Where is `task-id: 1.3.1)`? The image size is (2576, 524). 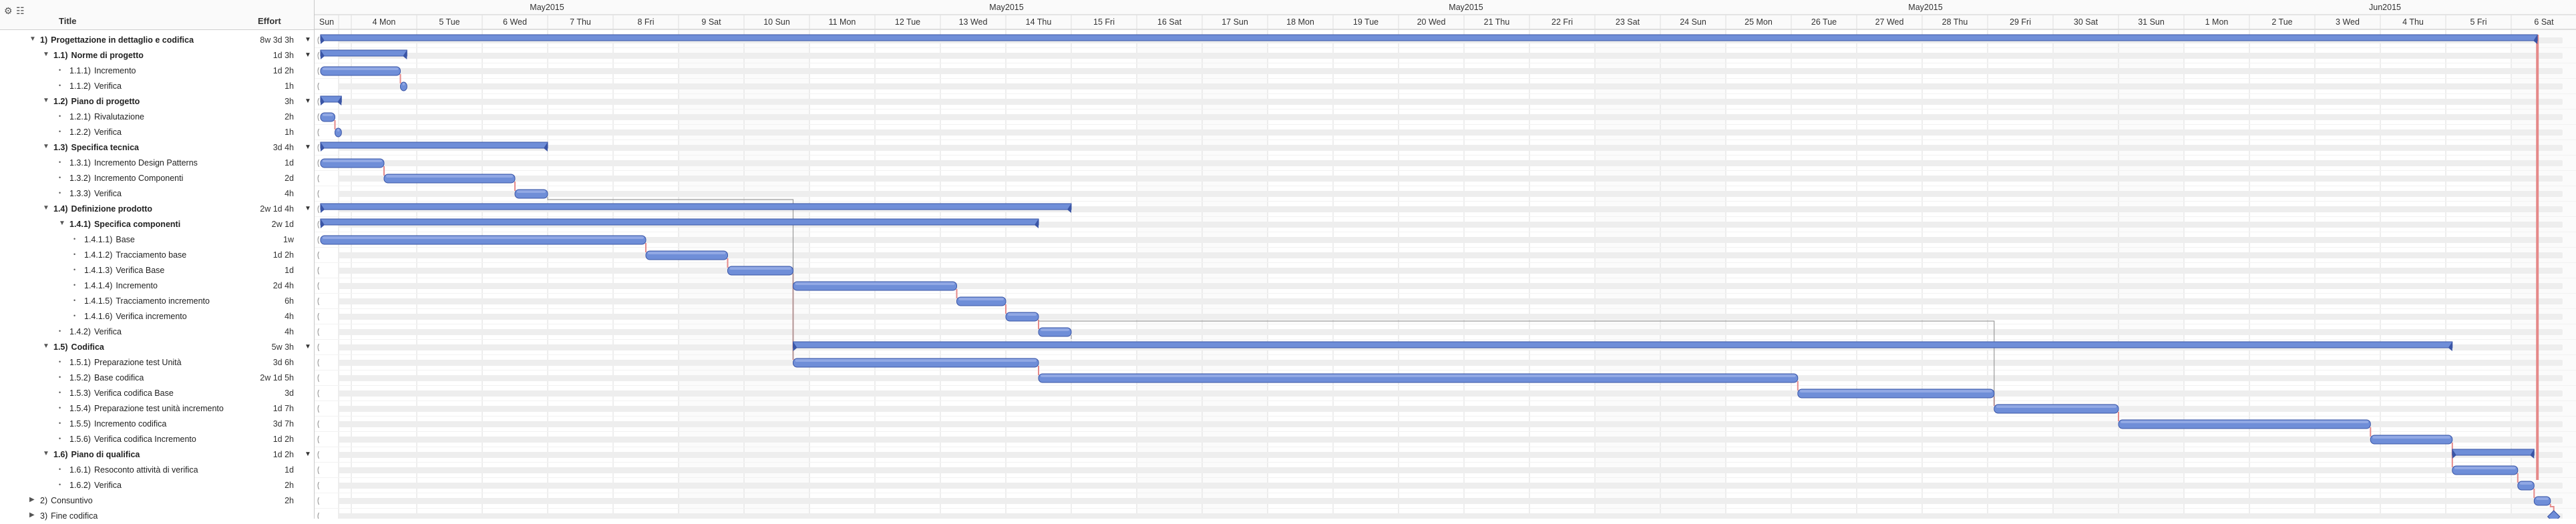 task-id: 1.3.1) is located at coordinates (80, 163).